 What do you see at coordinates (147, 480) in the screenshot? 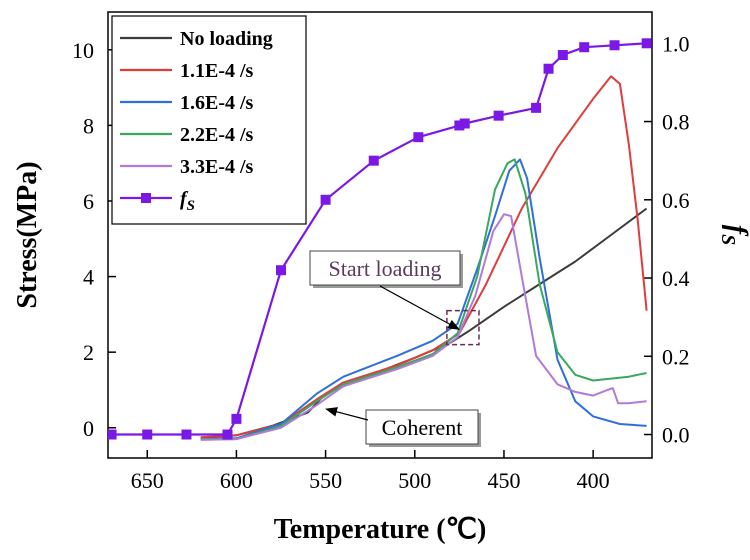
I see `x-tick-label: 650` at bounding box center [147, 480].